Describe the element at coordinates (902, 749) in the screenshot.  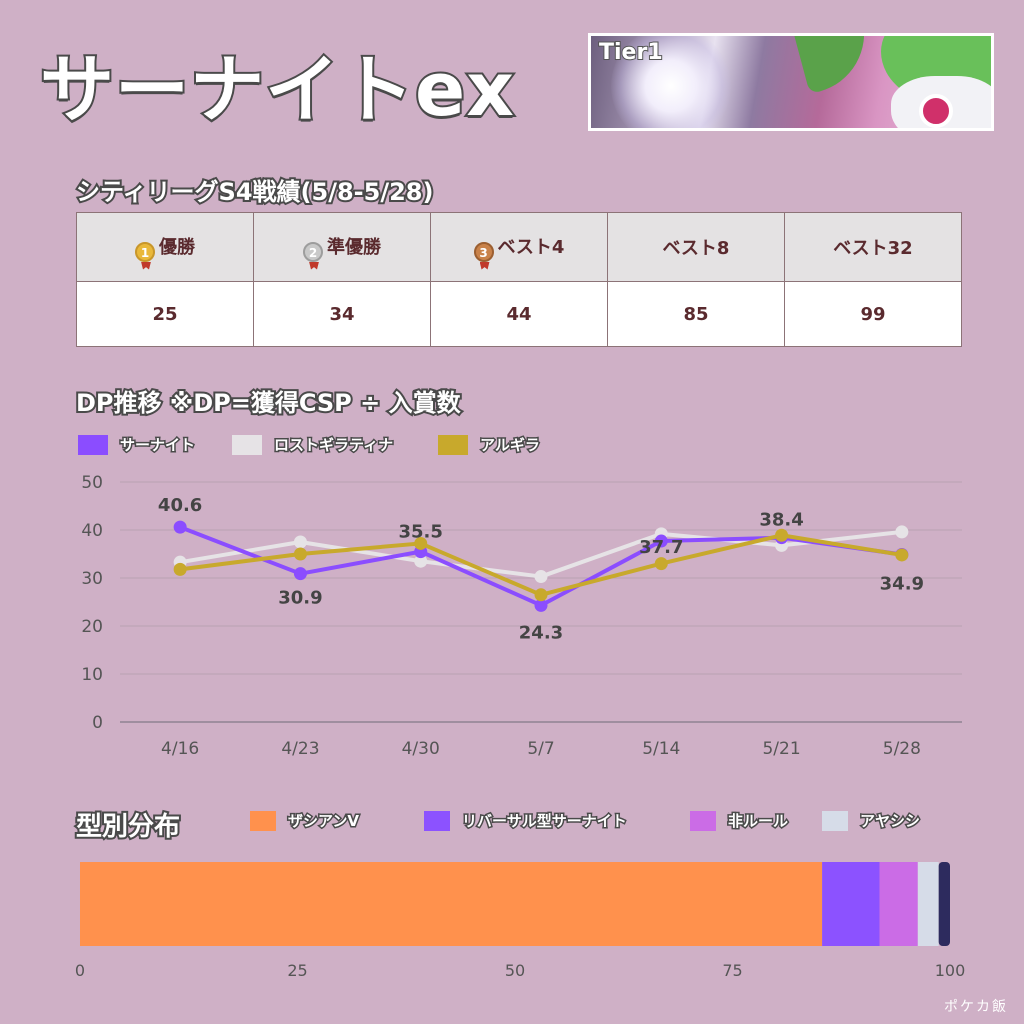
I see `x-tick-label: 5/28` at that location.